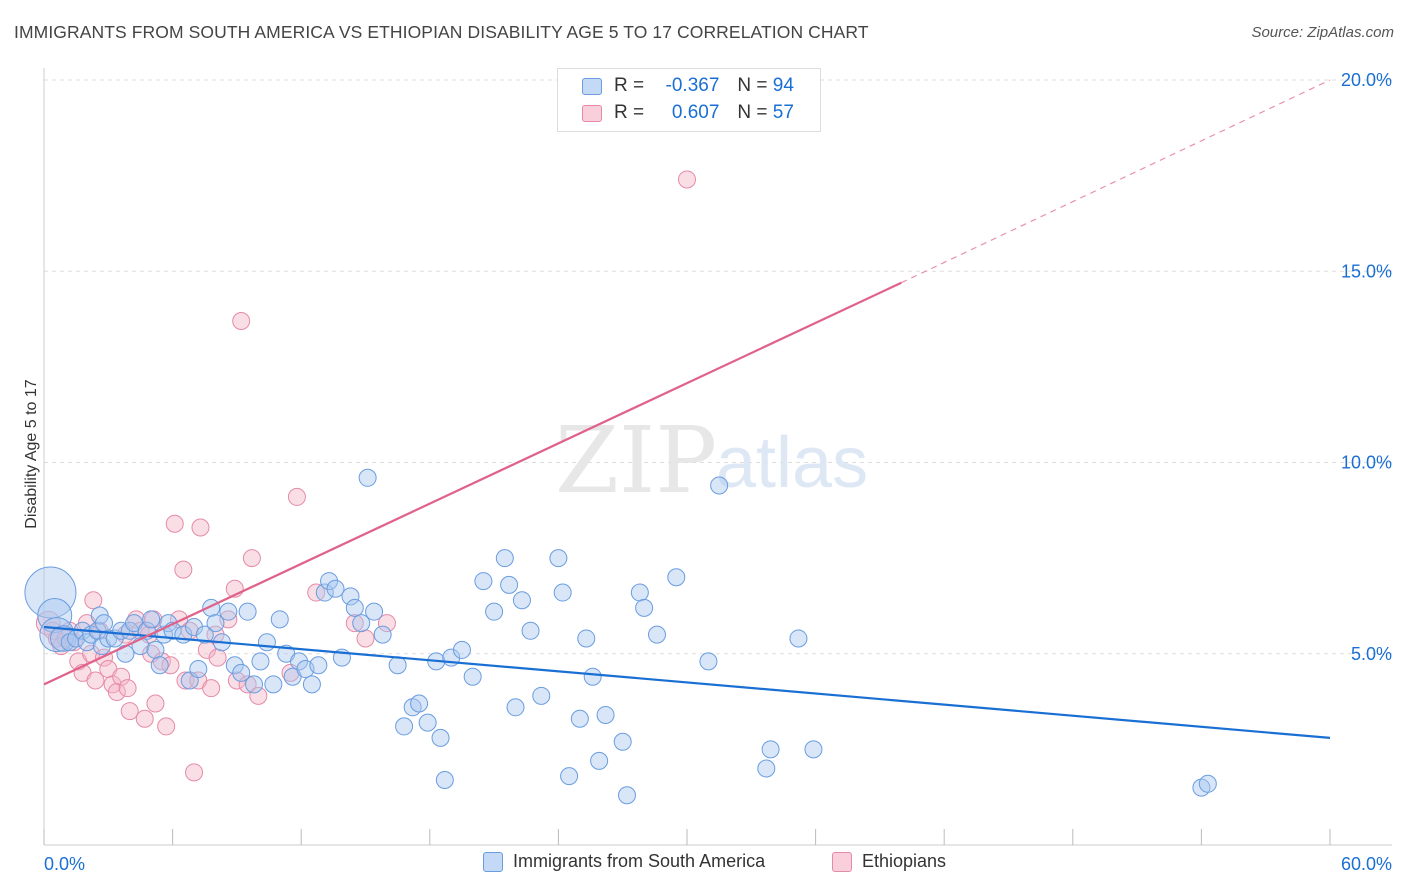 The height and width of the screenshot is (892, 1406). I want to click on y-tick-label: 10.0%, so click(1366, 463).